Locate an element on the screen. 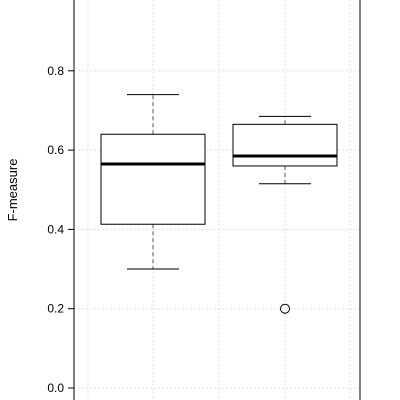 This screenshot has height=400, width=400. y-tick-label: 0.4 is located at coordinates (55, 229).